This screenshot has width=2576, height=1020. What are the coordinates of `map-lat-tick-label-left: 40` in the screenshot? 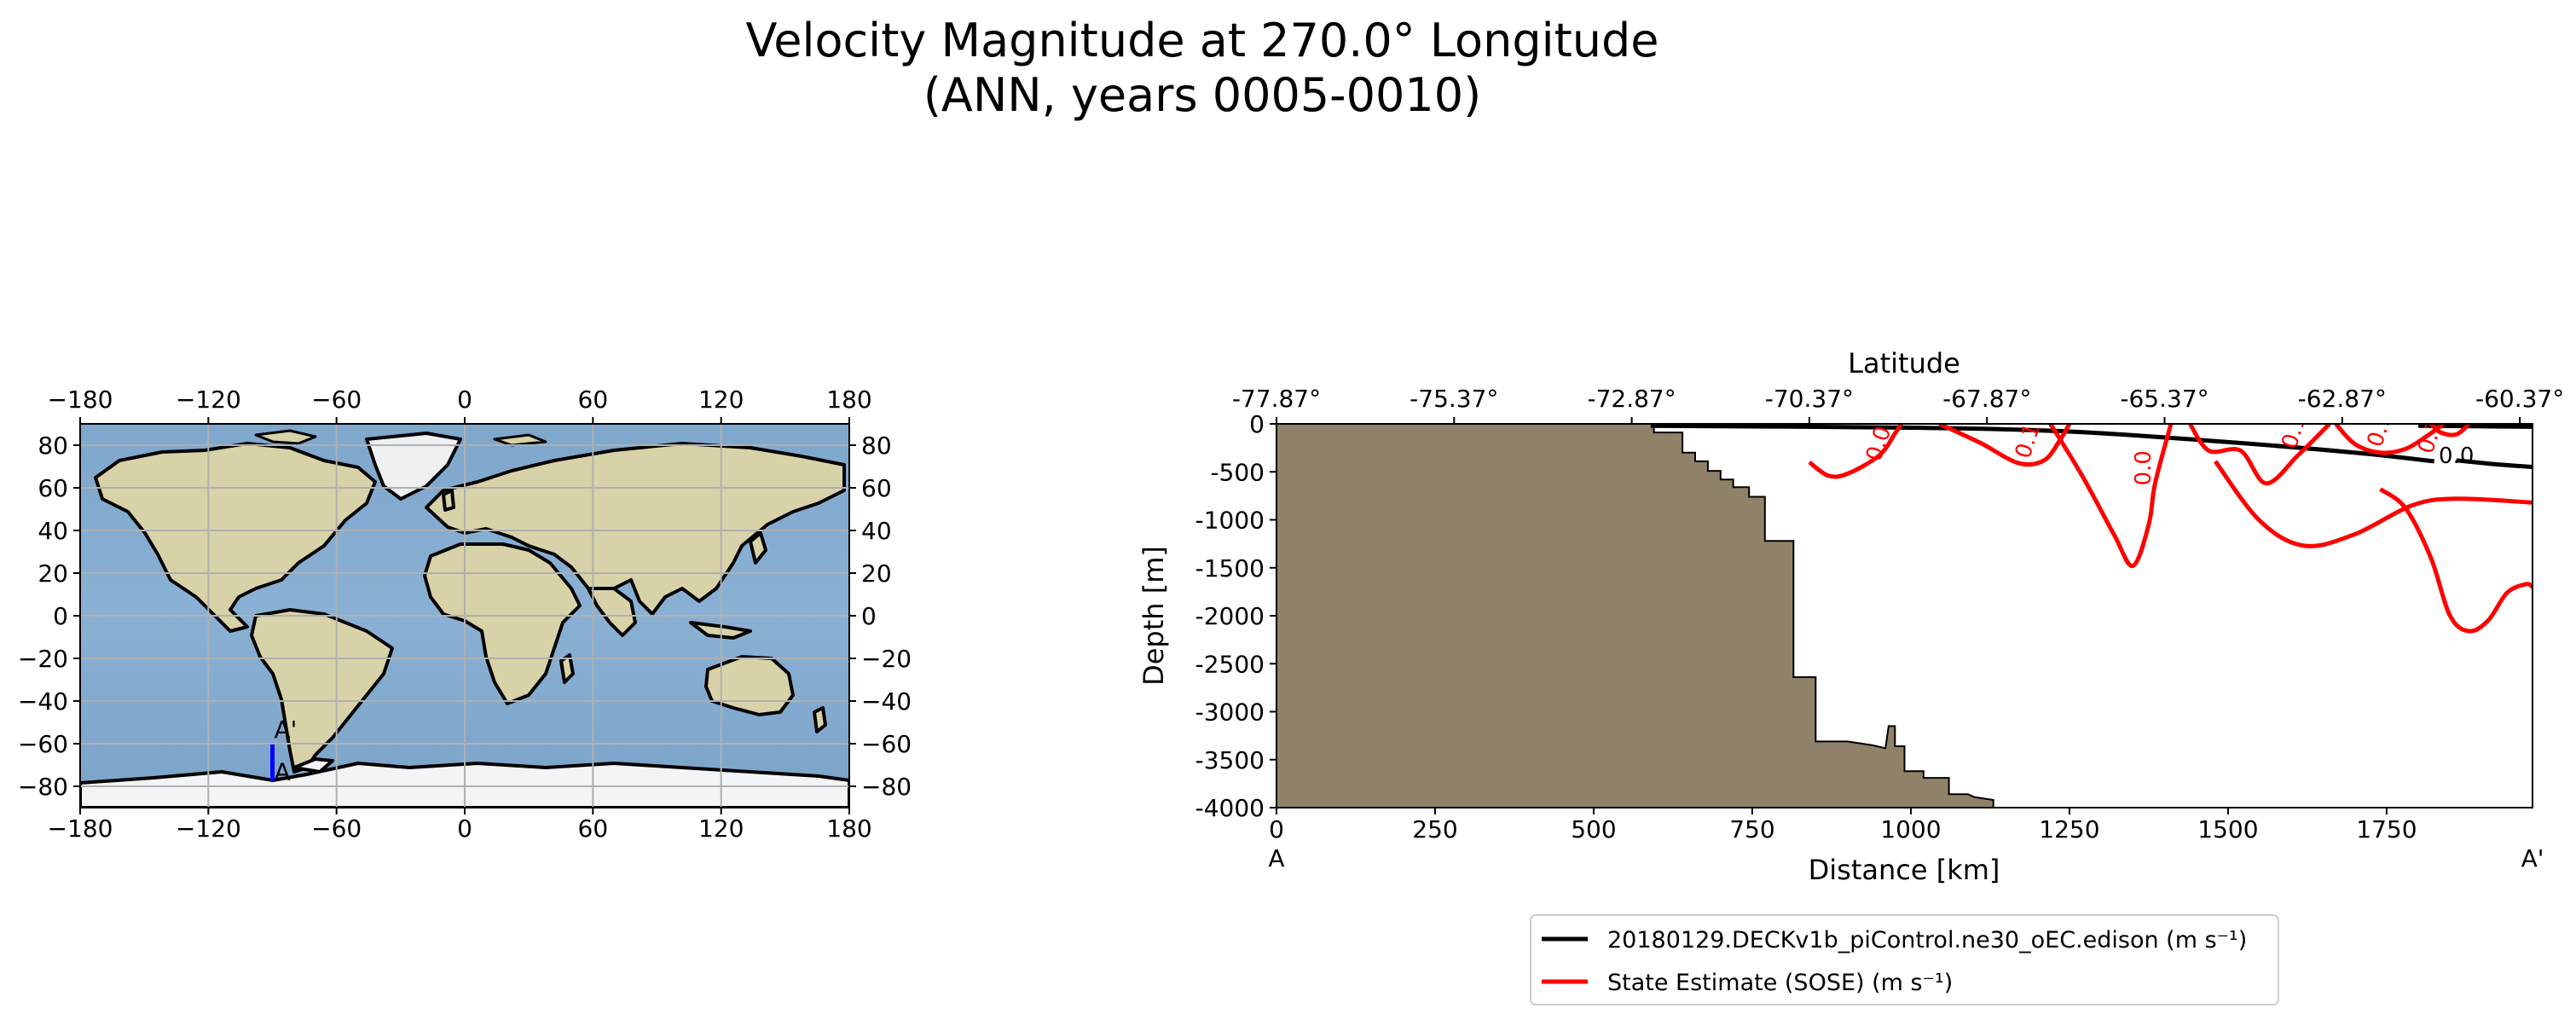 It's located at (53, 531).